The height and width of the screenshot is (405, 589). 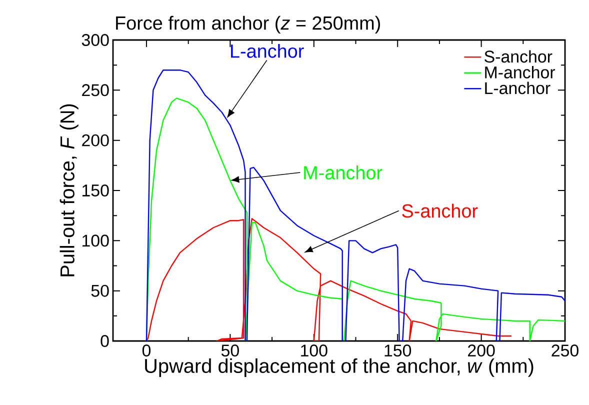 I want to click on y-tick-label: 250, so click(x=95, y=90).